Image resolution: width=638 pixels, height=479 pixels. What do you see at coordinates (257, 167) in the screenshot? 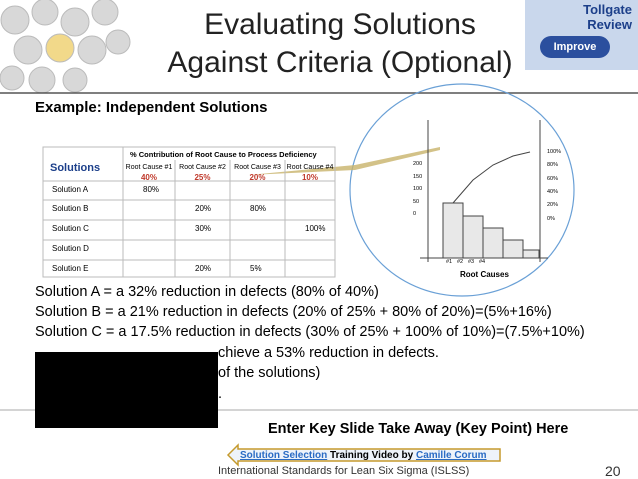
I see `cause-name: Root Cause #3` at bounding box center [257, 167].